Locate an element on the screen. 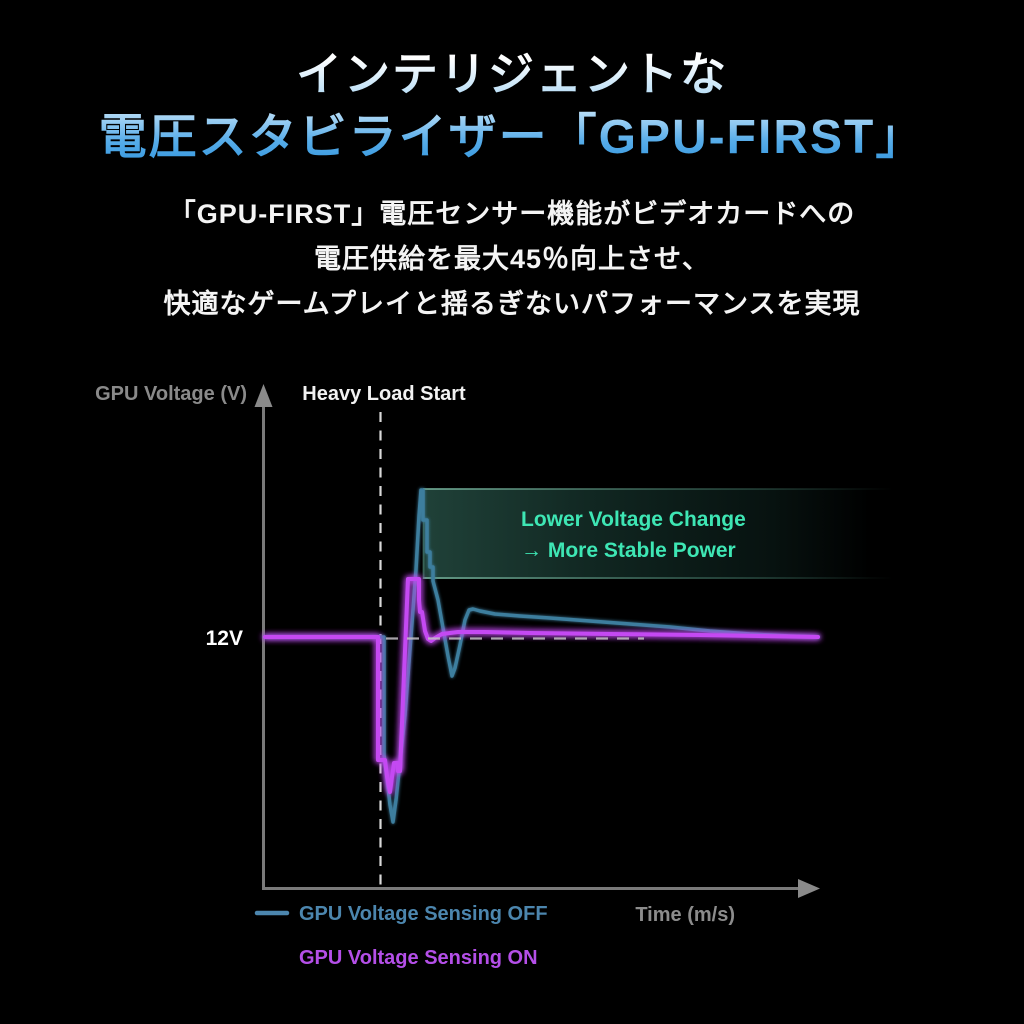  subtitle-line3: 快適なゲームプレイと揺るぎないパフォーマンスを実現 is located at coordinates (512, 304).